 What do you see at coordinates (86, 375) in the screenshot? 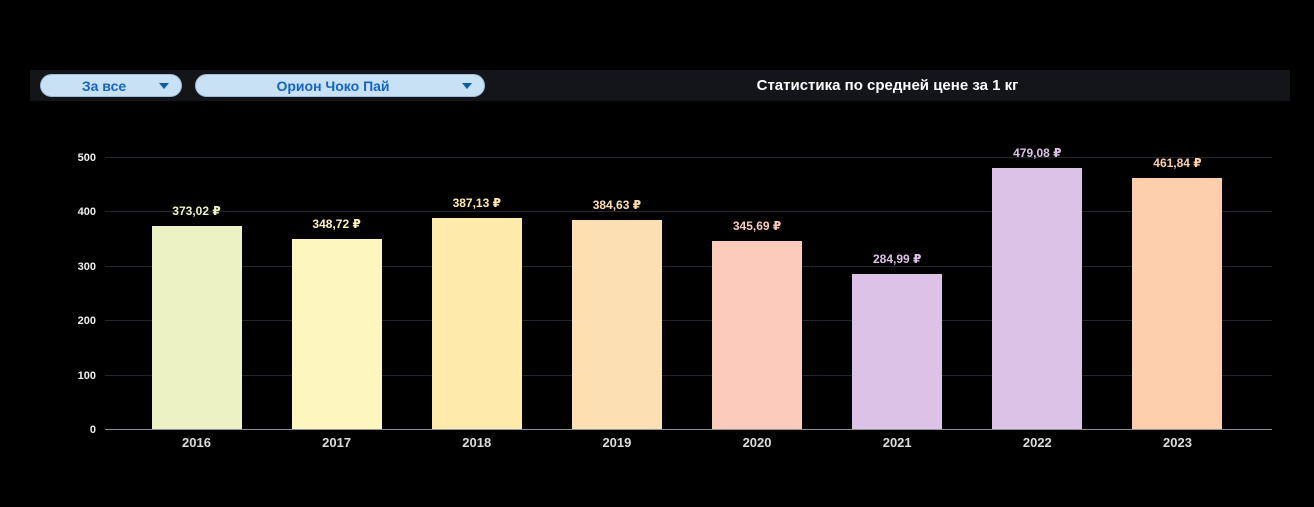
I see `y-axis-tick-label: 100` at bounding box center [86, 375].